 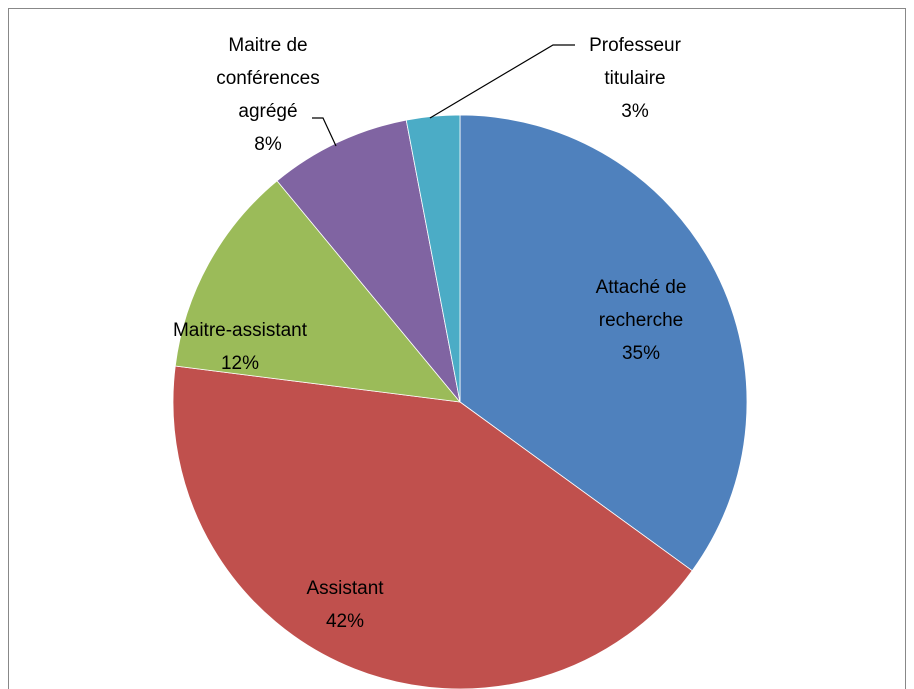 I want to click on slice-label: Maitre de conférences agrégé, so click(x=268, y=78).